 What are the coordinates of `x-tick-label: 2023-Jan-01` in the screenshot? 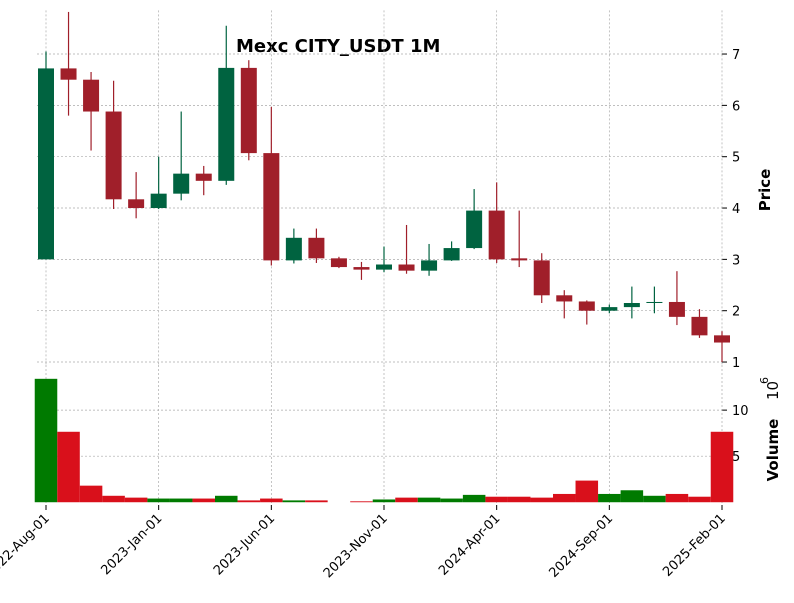 It's located at (131, 544).